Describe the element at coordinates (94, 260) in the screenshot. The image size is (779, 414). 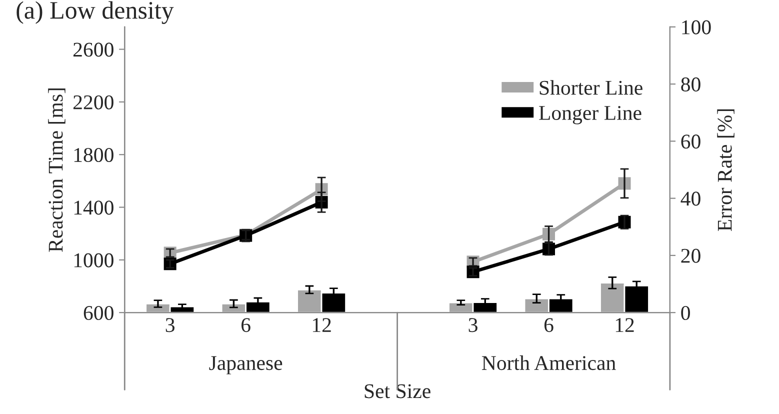
I see `y-tick-label: 1000` at that location.